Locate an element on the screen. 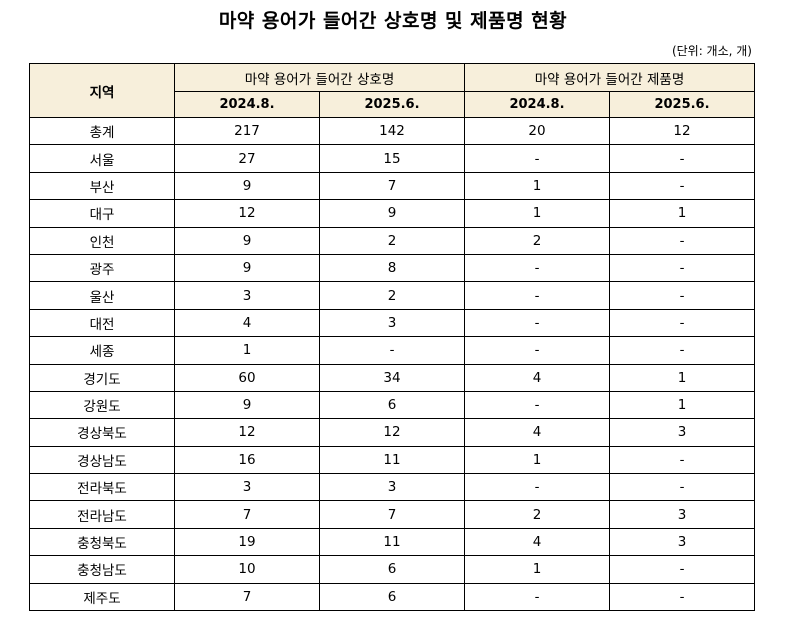 This screenshot has width=786, height=617. group-header-product-names: 마약 용어가 들어간 제품명 is located at coordinates (609, 77).